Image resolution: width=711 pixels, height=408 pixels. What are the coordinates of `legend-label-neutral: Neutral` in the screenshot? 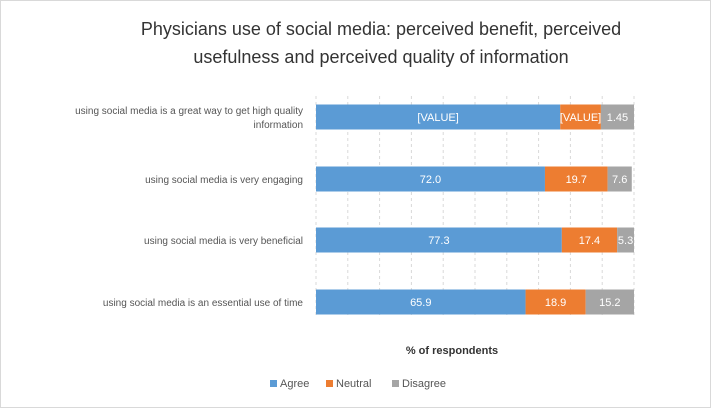 It's located at (353, 384).